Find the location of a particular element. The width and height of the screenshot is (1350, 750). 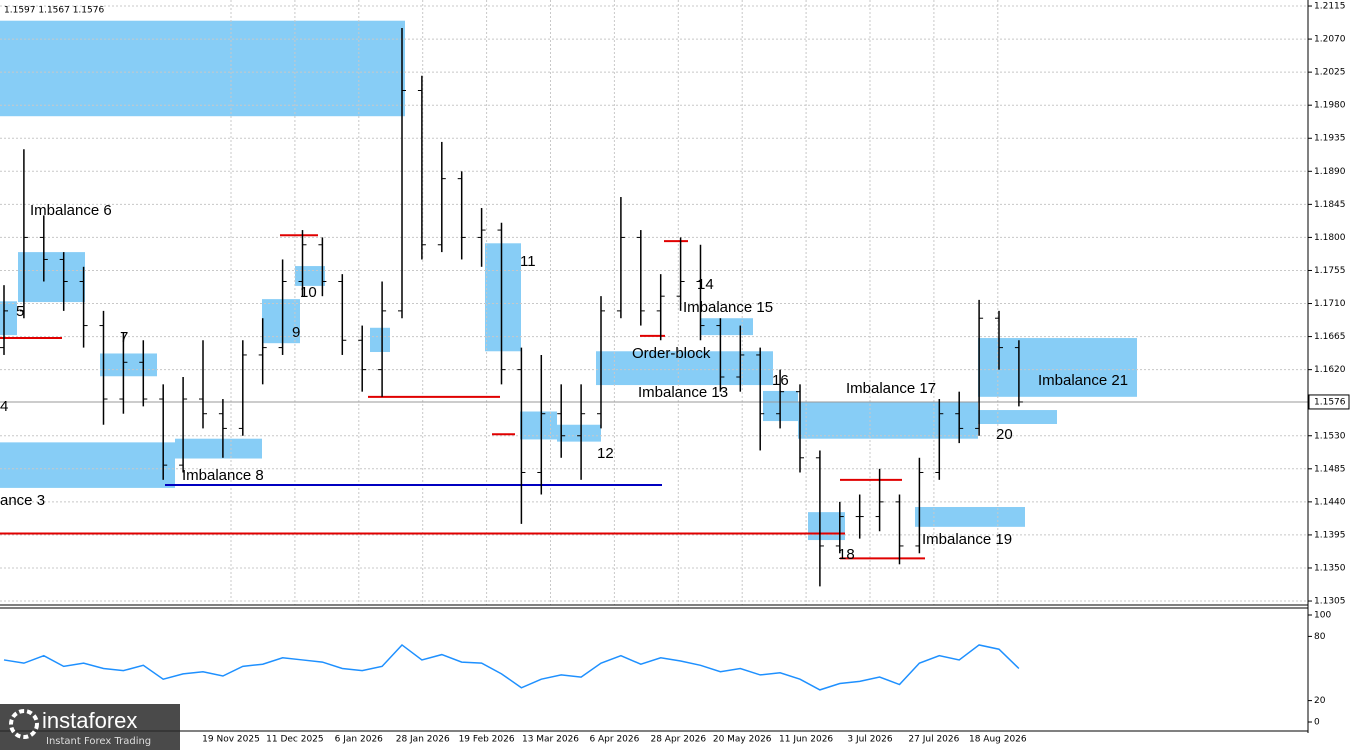

x-tick-label: 13 Mar 2026 is located at coordinates (550, 740).